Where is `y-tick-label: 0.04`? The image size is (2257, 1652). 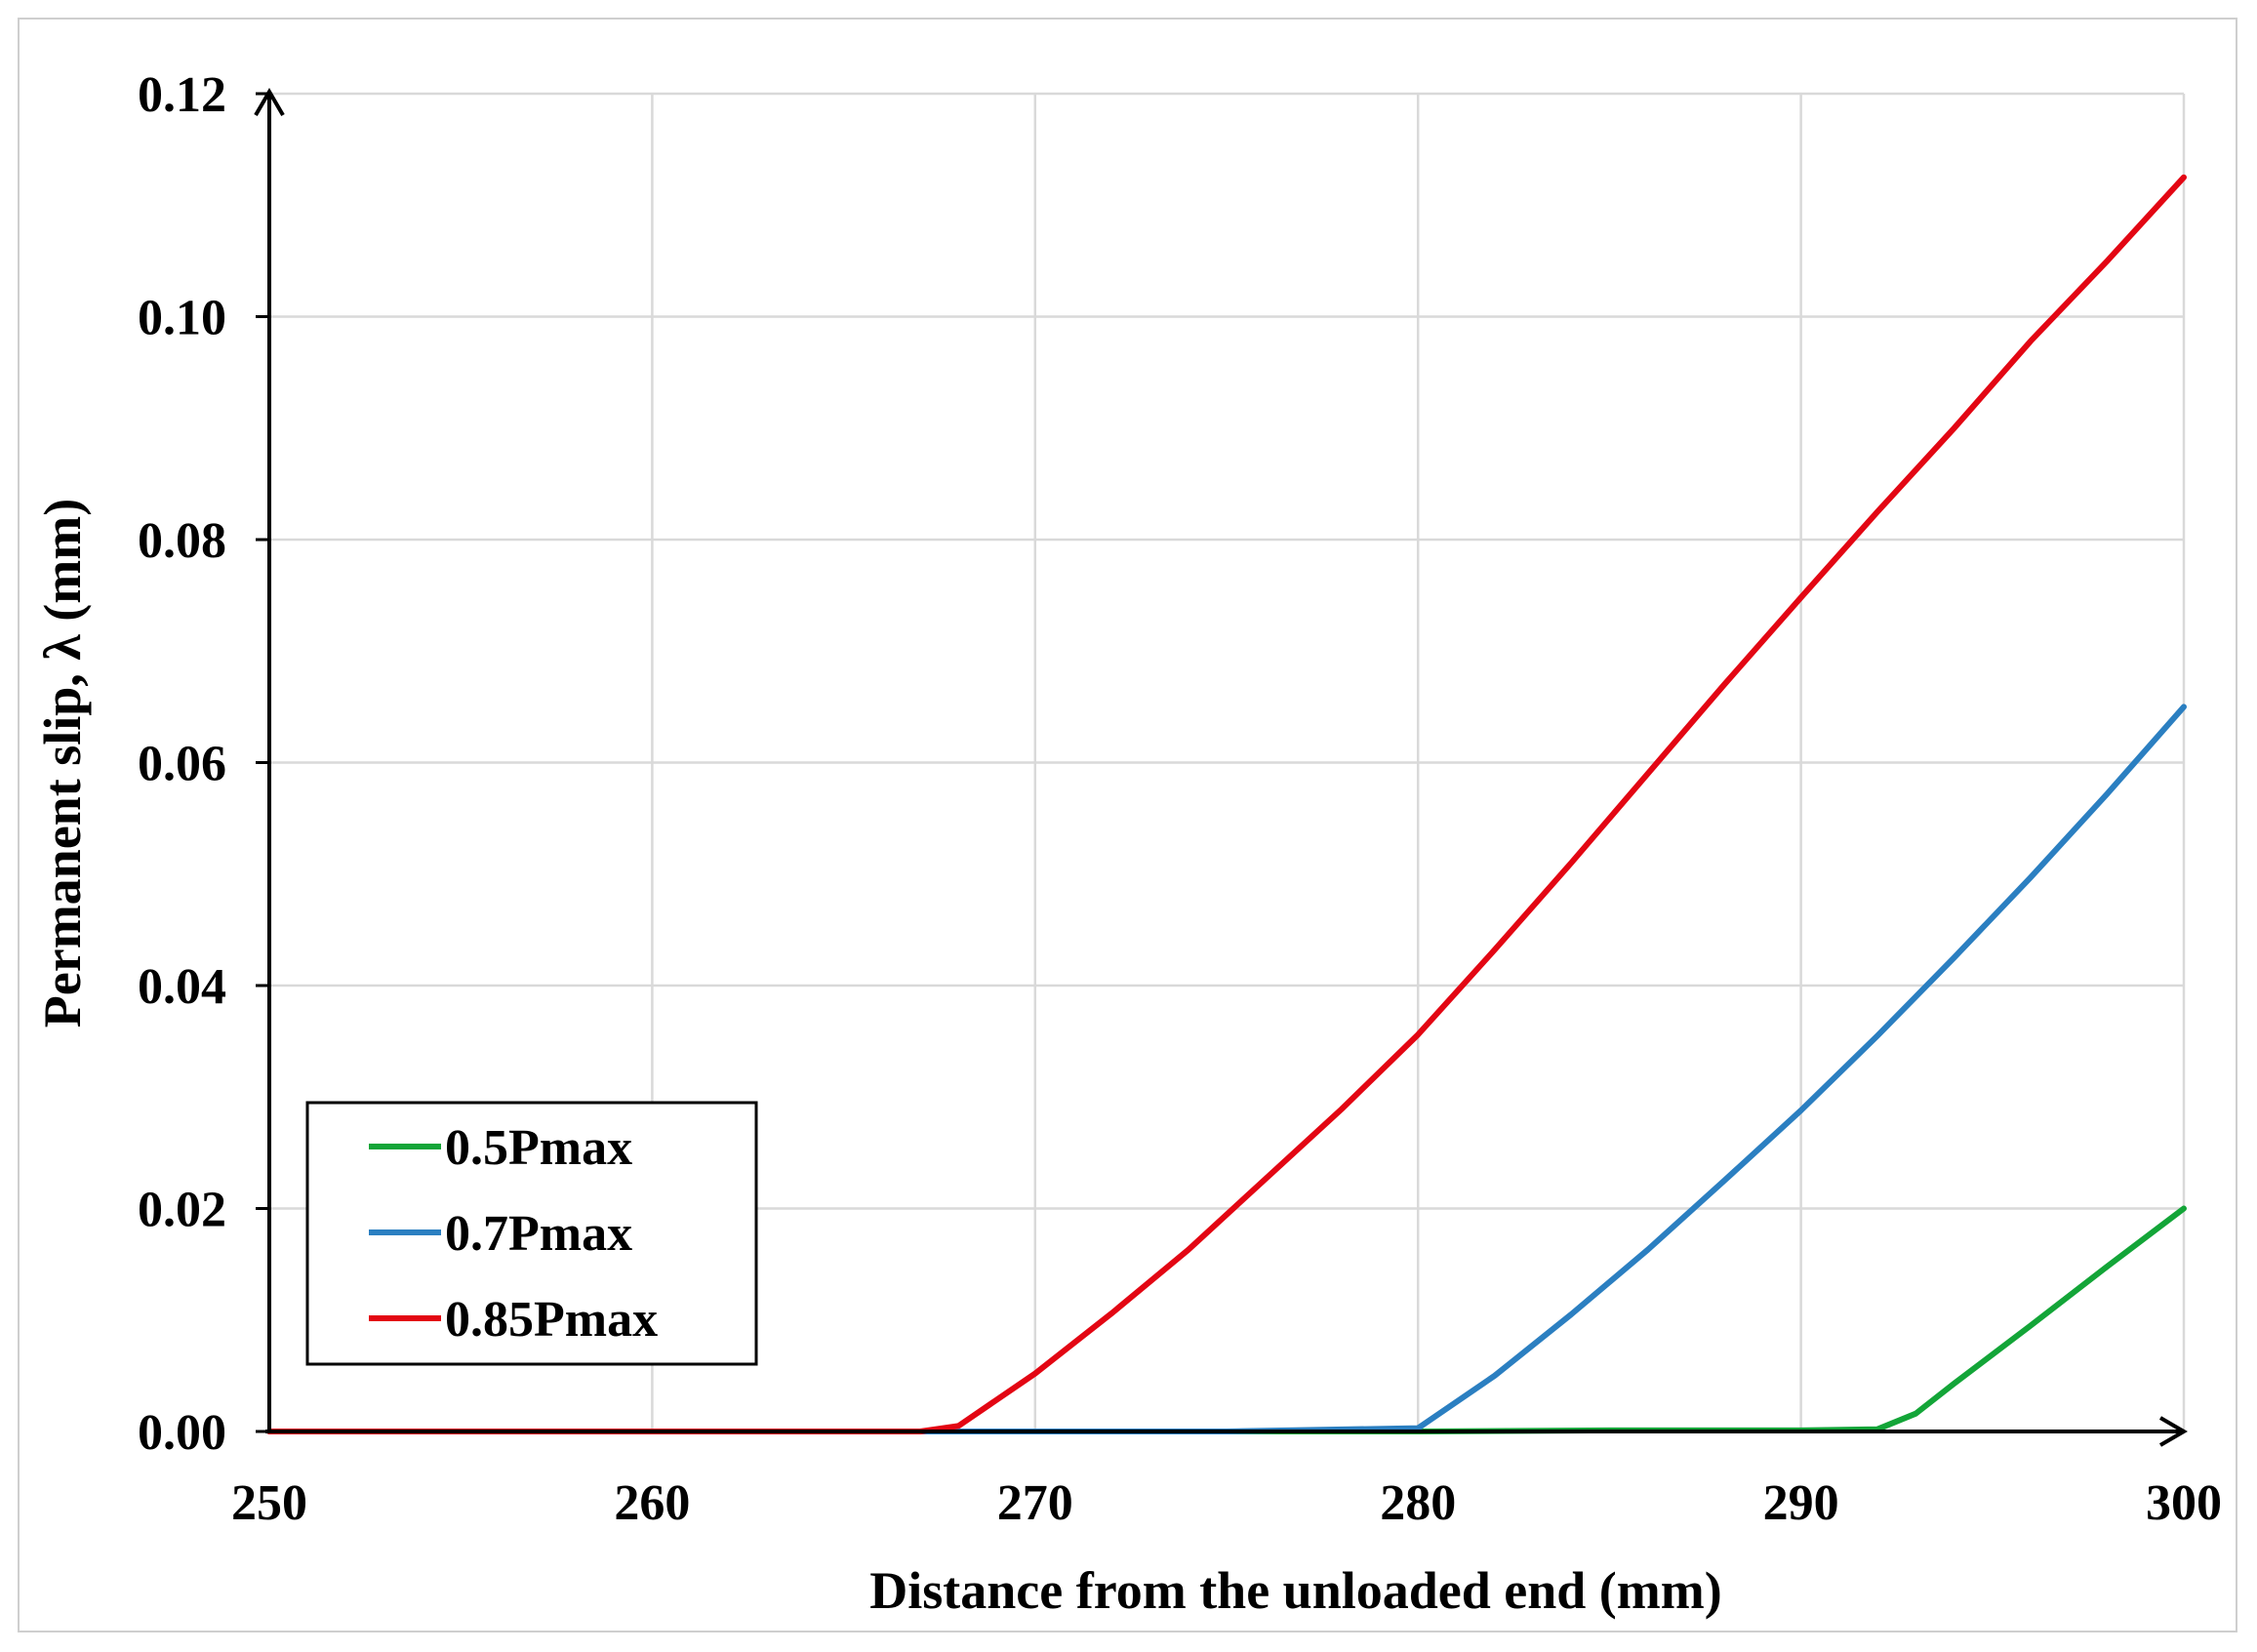 y-tick-label: 0.04 is located at coordinates (182, 987).